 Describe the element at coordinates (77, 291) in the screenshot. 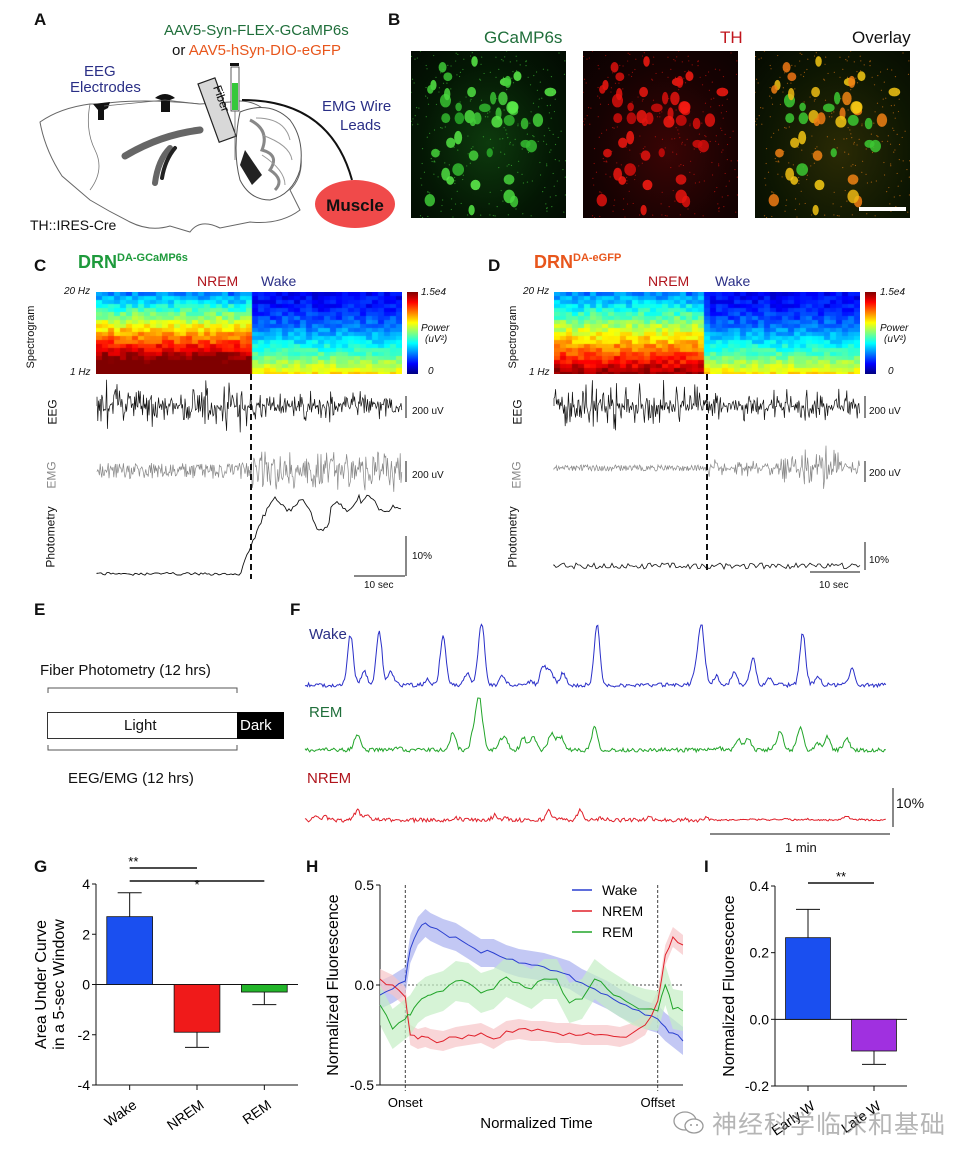

I see `panel-c-freq-top: 20 Hz` at that location.